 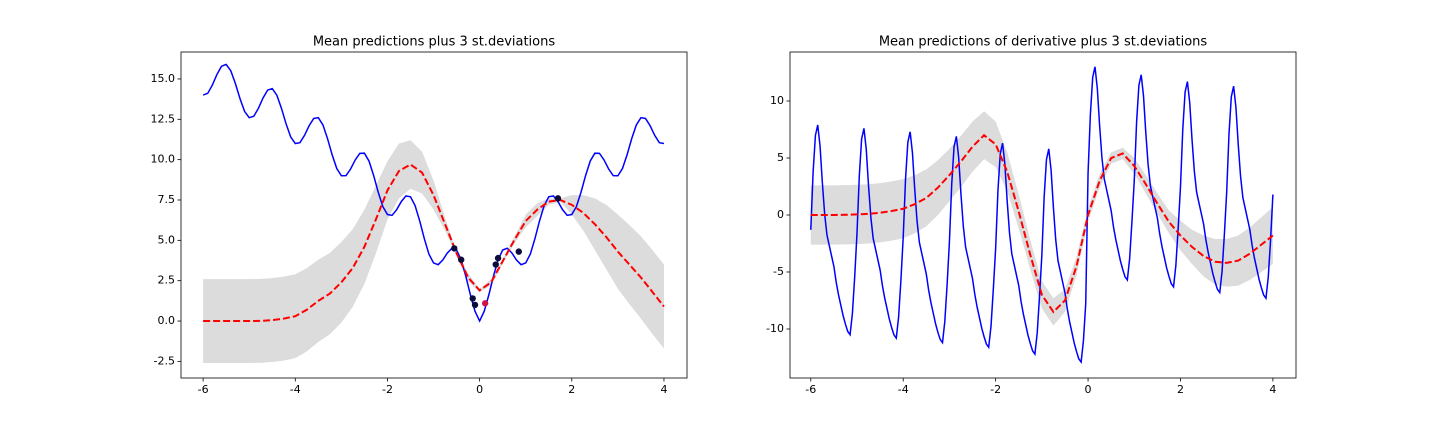 What do you see at coordinates (163, 159) in the screenshot?
I see `y-tick-label: 10.0` at bounding box center [163, 159].